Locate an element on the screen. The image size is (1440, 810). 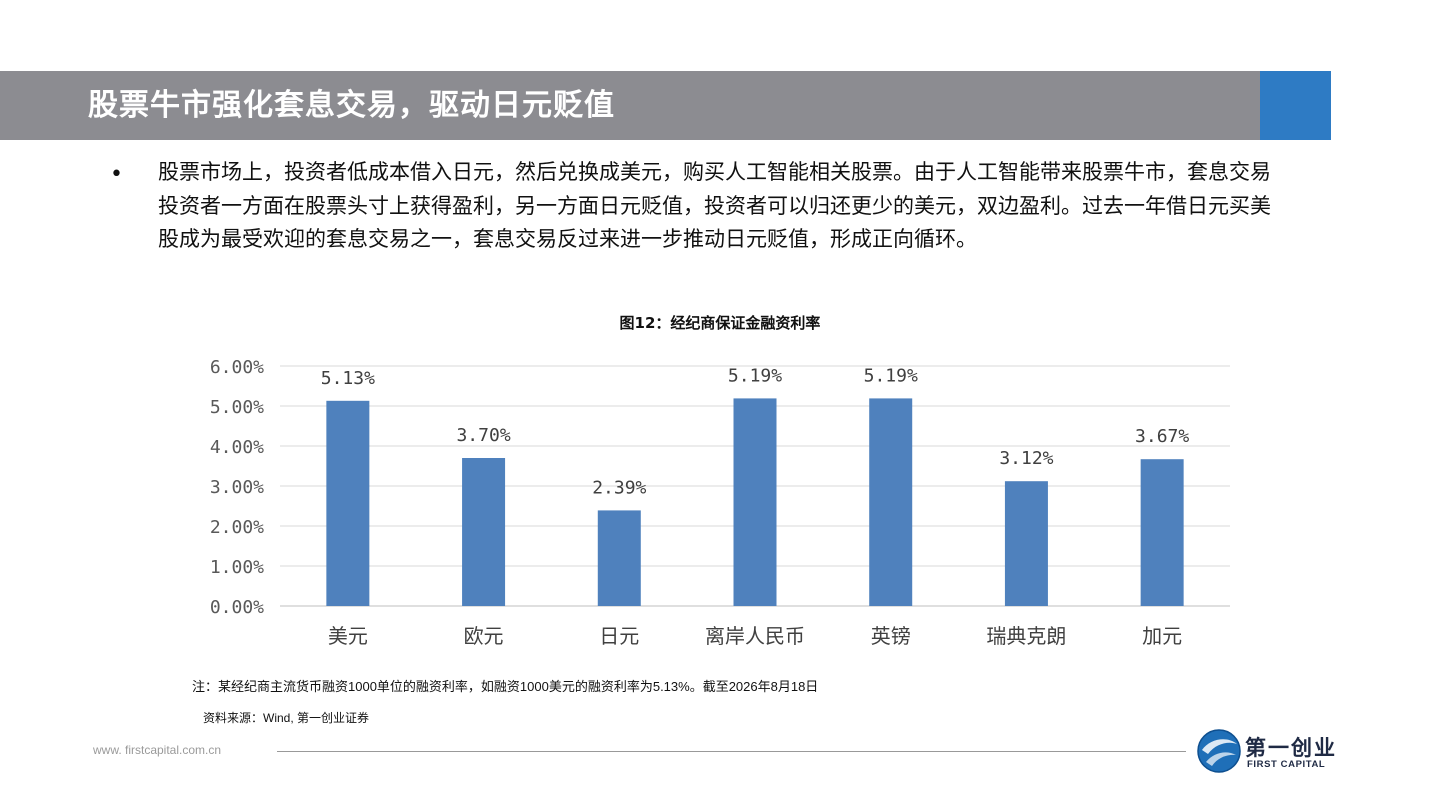
x-tick-label: 离岸人民币 is located at coordinates (755, 636).